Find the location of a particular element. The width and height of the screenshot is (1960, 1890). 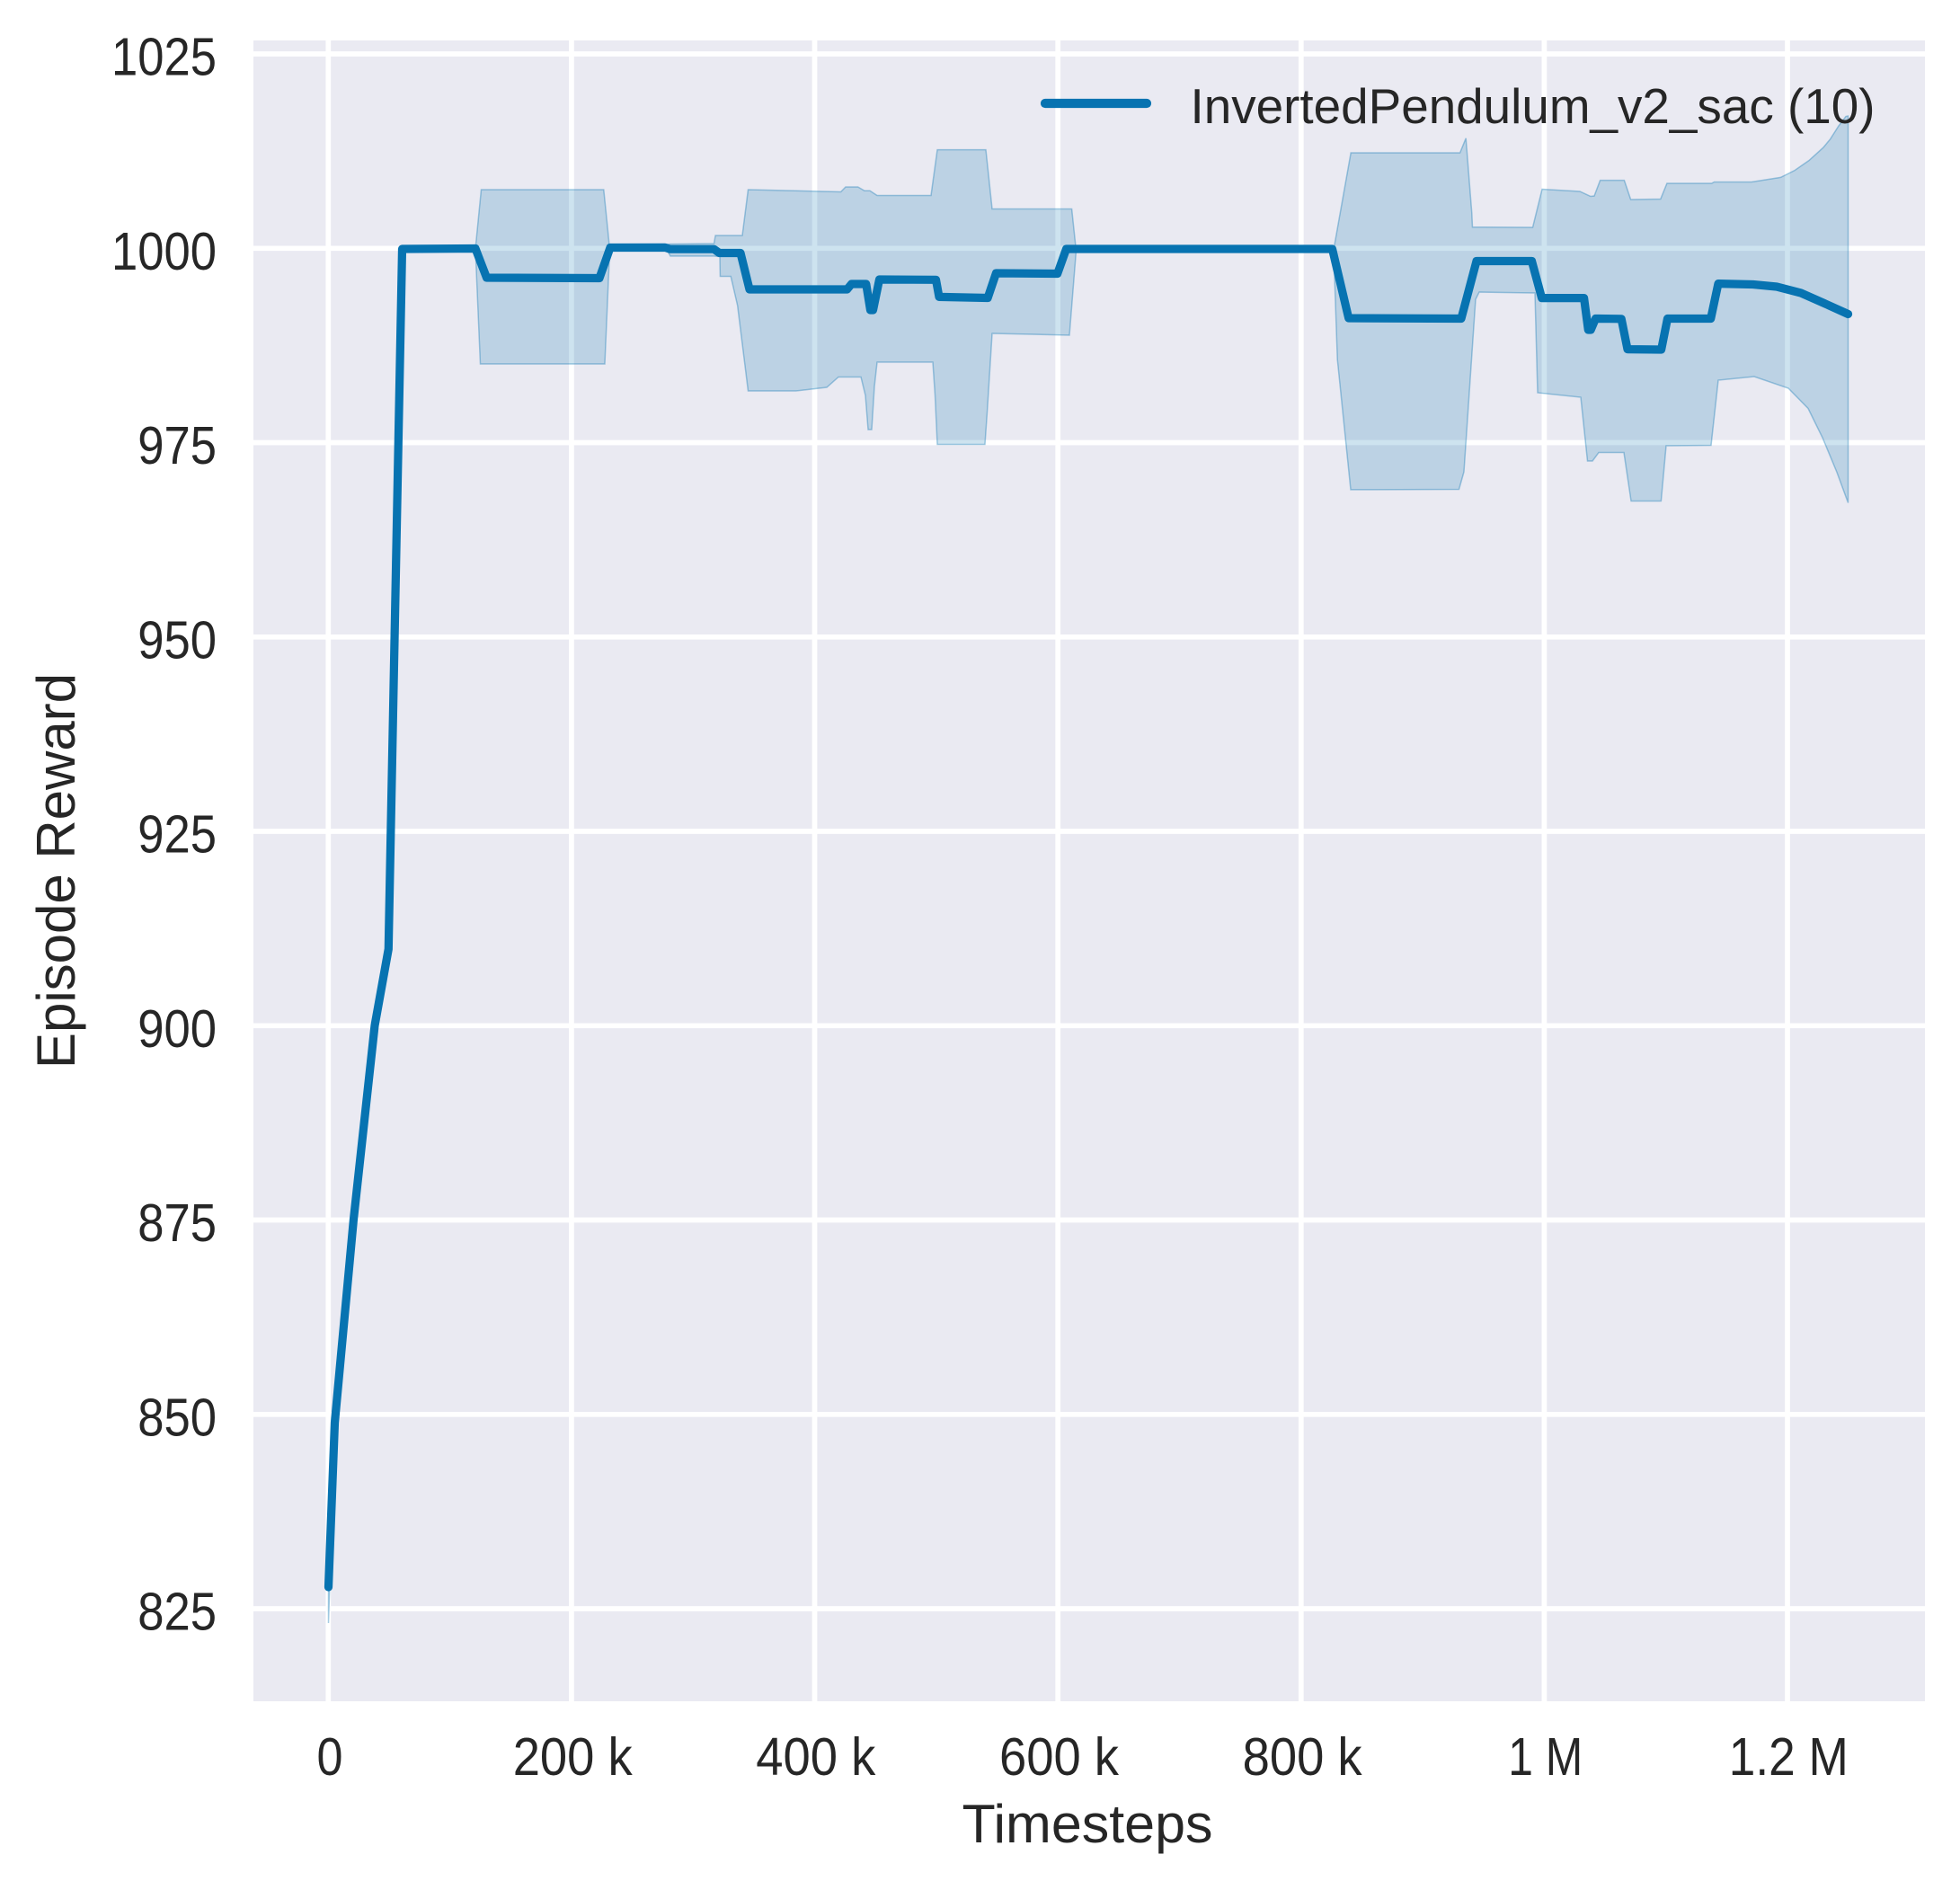

svg-text: 925 is located at coordinates (177, 835).